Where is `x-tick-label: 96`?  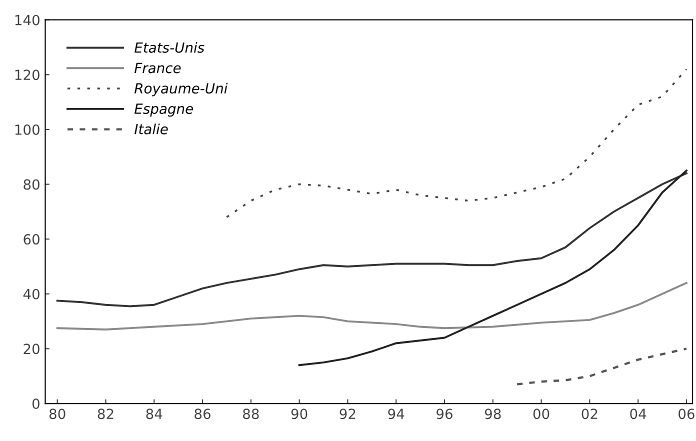
x-tick-label: 96 is located at coordinates (444, 414).